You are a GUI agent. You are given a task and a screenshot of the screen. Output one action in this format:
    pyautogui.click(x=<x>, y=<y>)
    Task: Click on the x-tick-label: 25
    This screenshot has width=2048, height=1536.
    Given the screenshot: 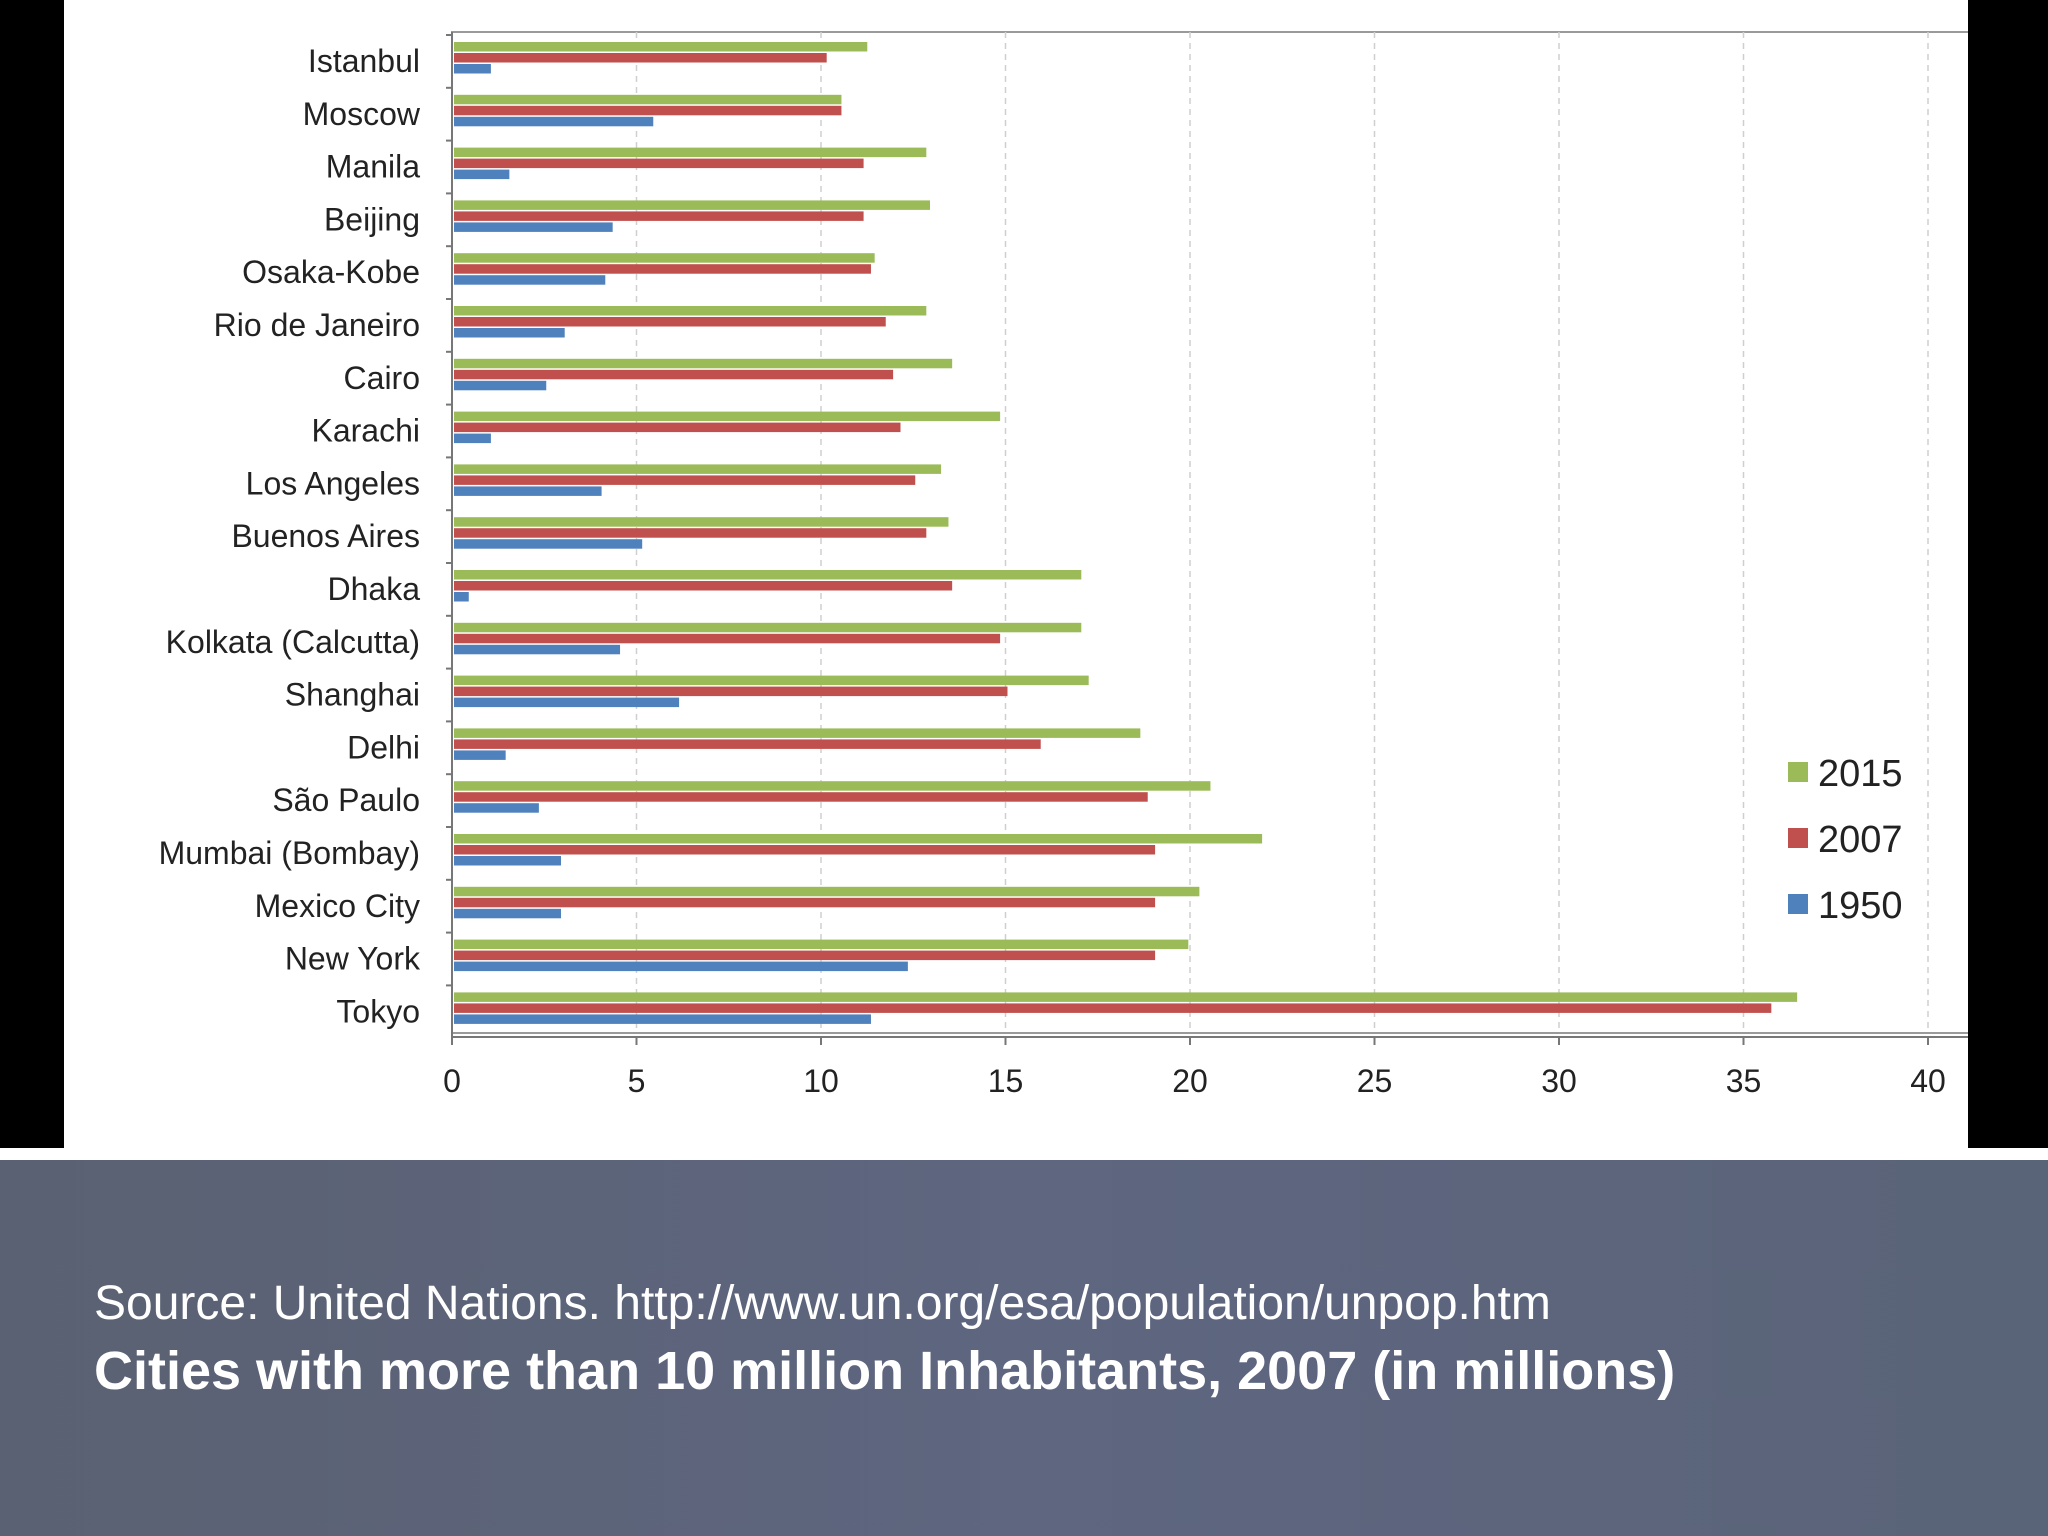 What is the action you would take?
    pyautogui.click(x=1375, y=1081)
    